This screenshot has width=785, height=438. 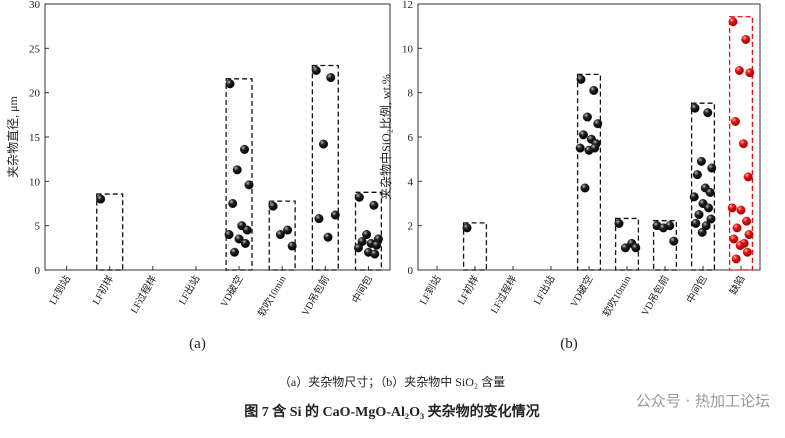 What do you see at coordinates (197, 344) in the screenshot?
I see `panel-label: (a)` at bounding box center [197, 344].